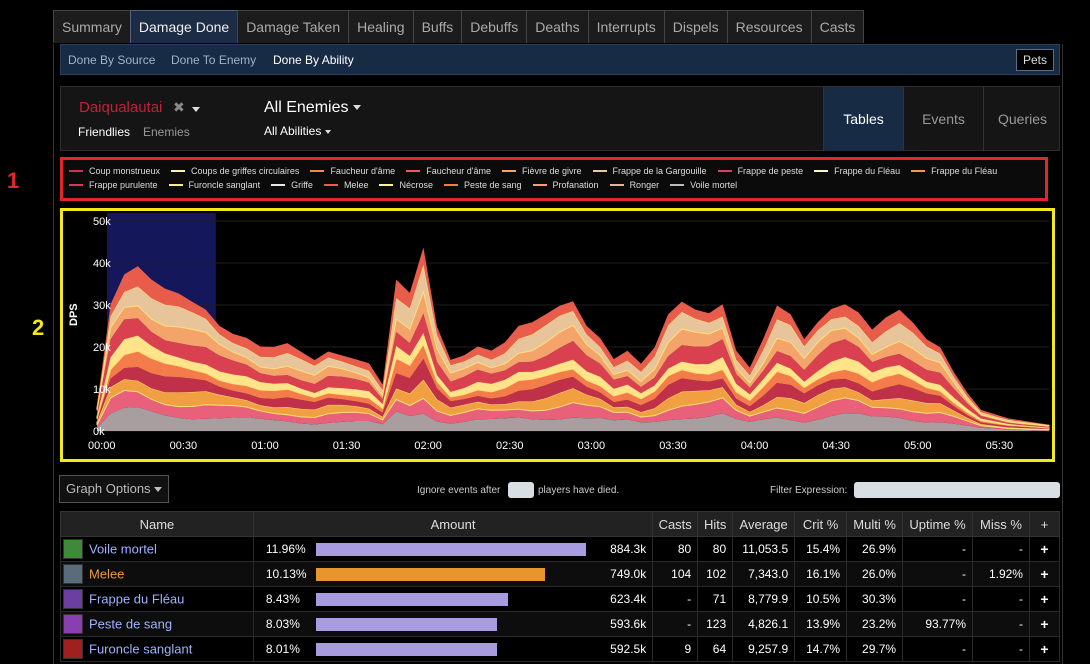 The image size is (1090, 664). Describe the element at coordinates (592, 446) in the screenshot. I see `x-tick-label: 03:00` at that location.